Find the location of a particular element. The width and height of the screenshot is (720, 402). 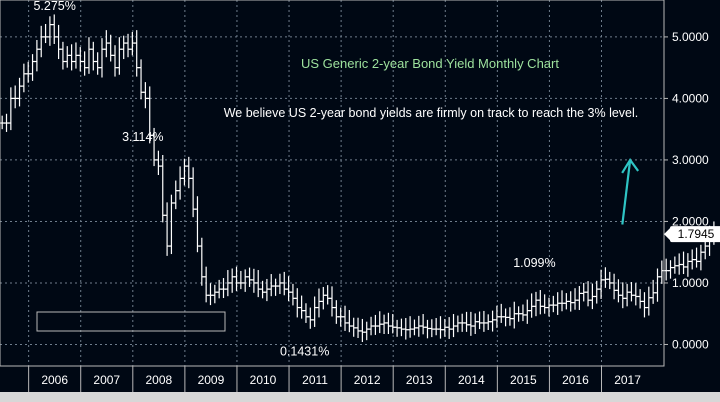

x-tick-label: 2008 is located at coordinates (158, 380).